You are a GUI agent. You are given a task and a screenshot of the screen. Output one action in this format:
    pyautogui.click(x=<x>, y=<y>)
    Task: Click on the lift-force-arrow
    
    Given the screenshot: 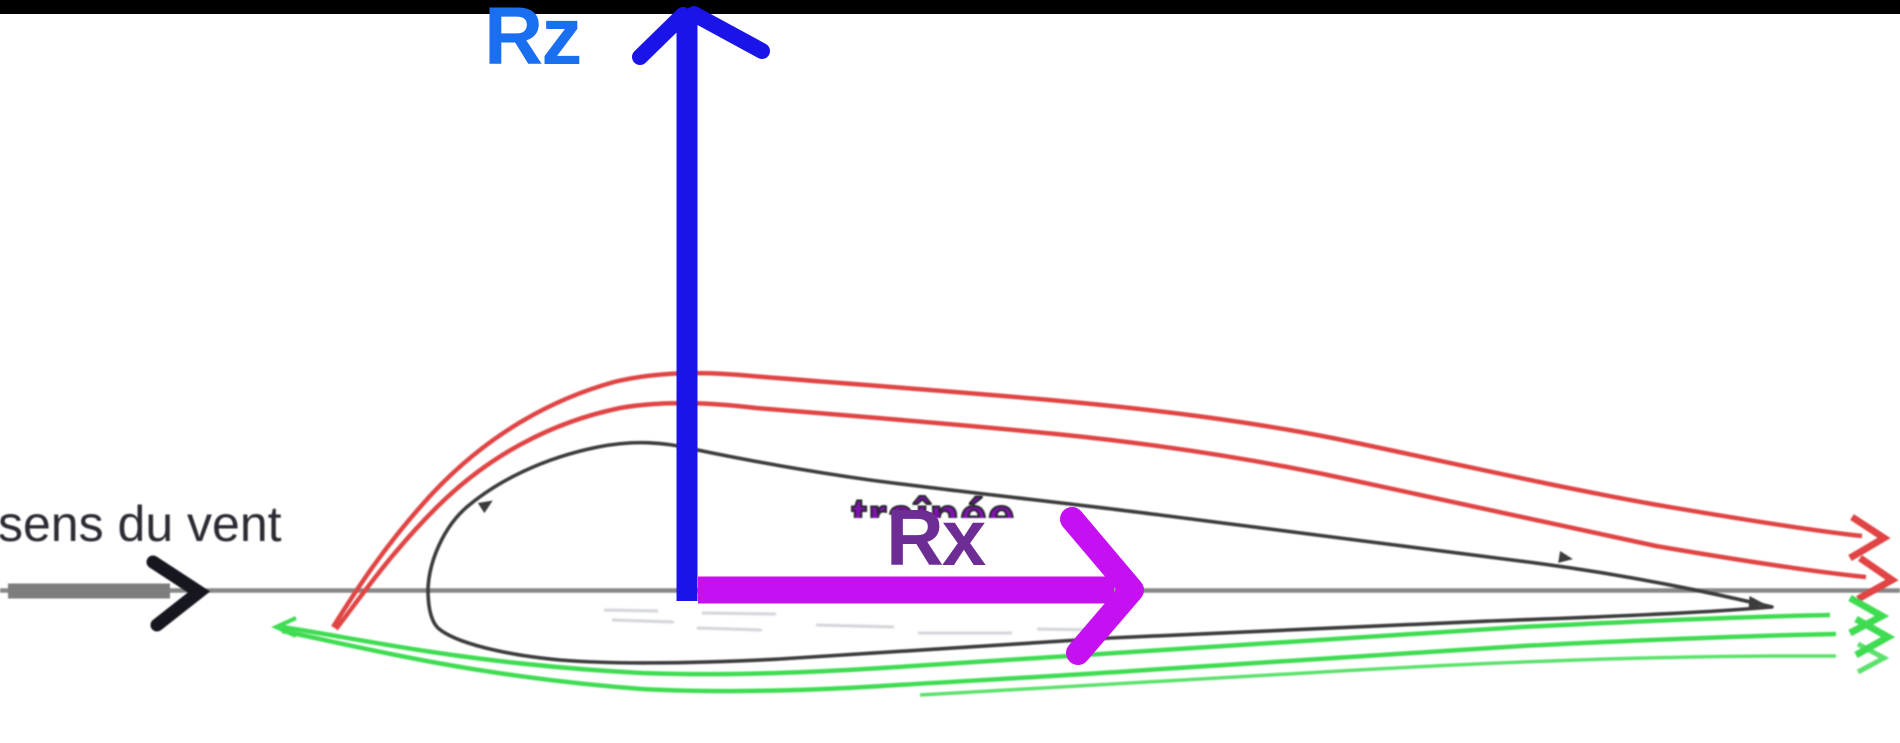 What is the action you would take?
    pyautogui.click(x=701, y=303)
    